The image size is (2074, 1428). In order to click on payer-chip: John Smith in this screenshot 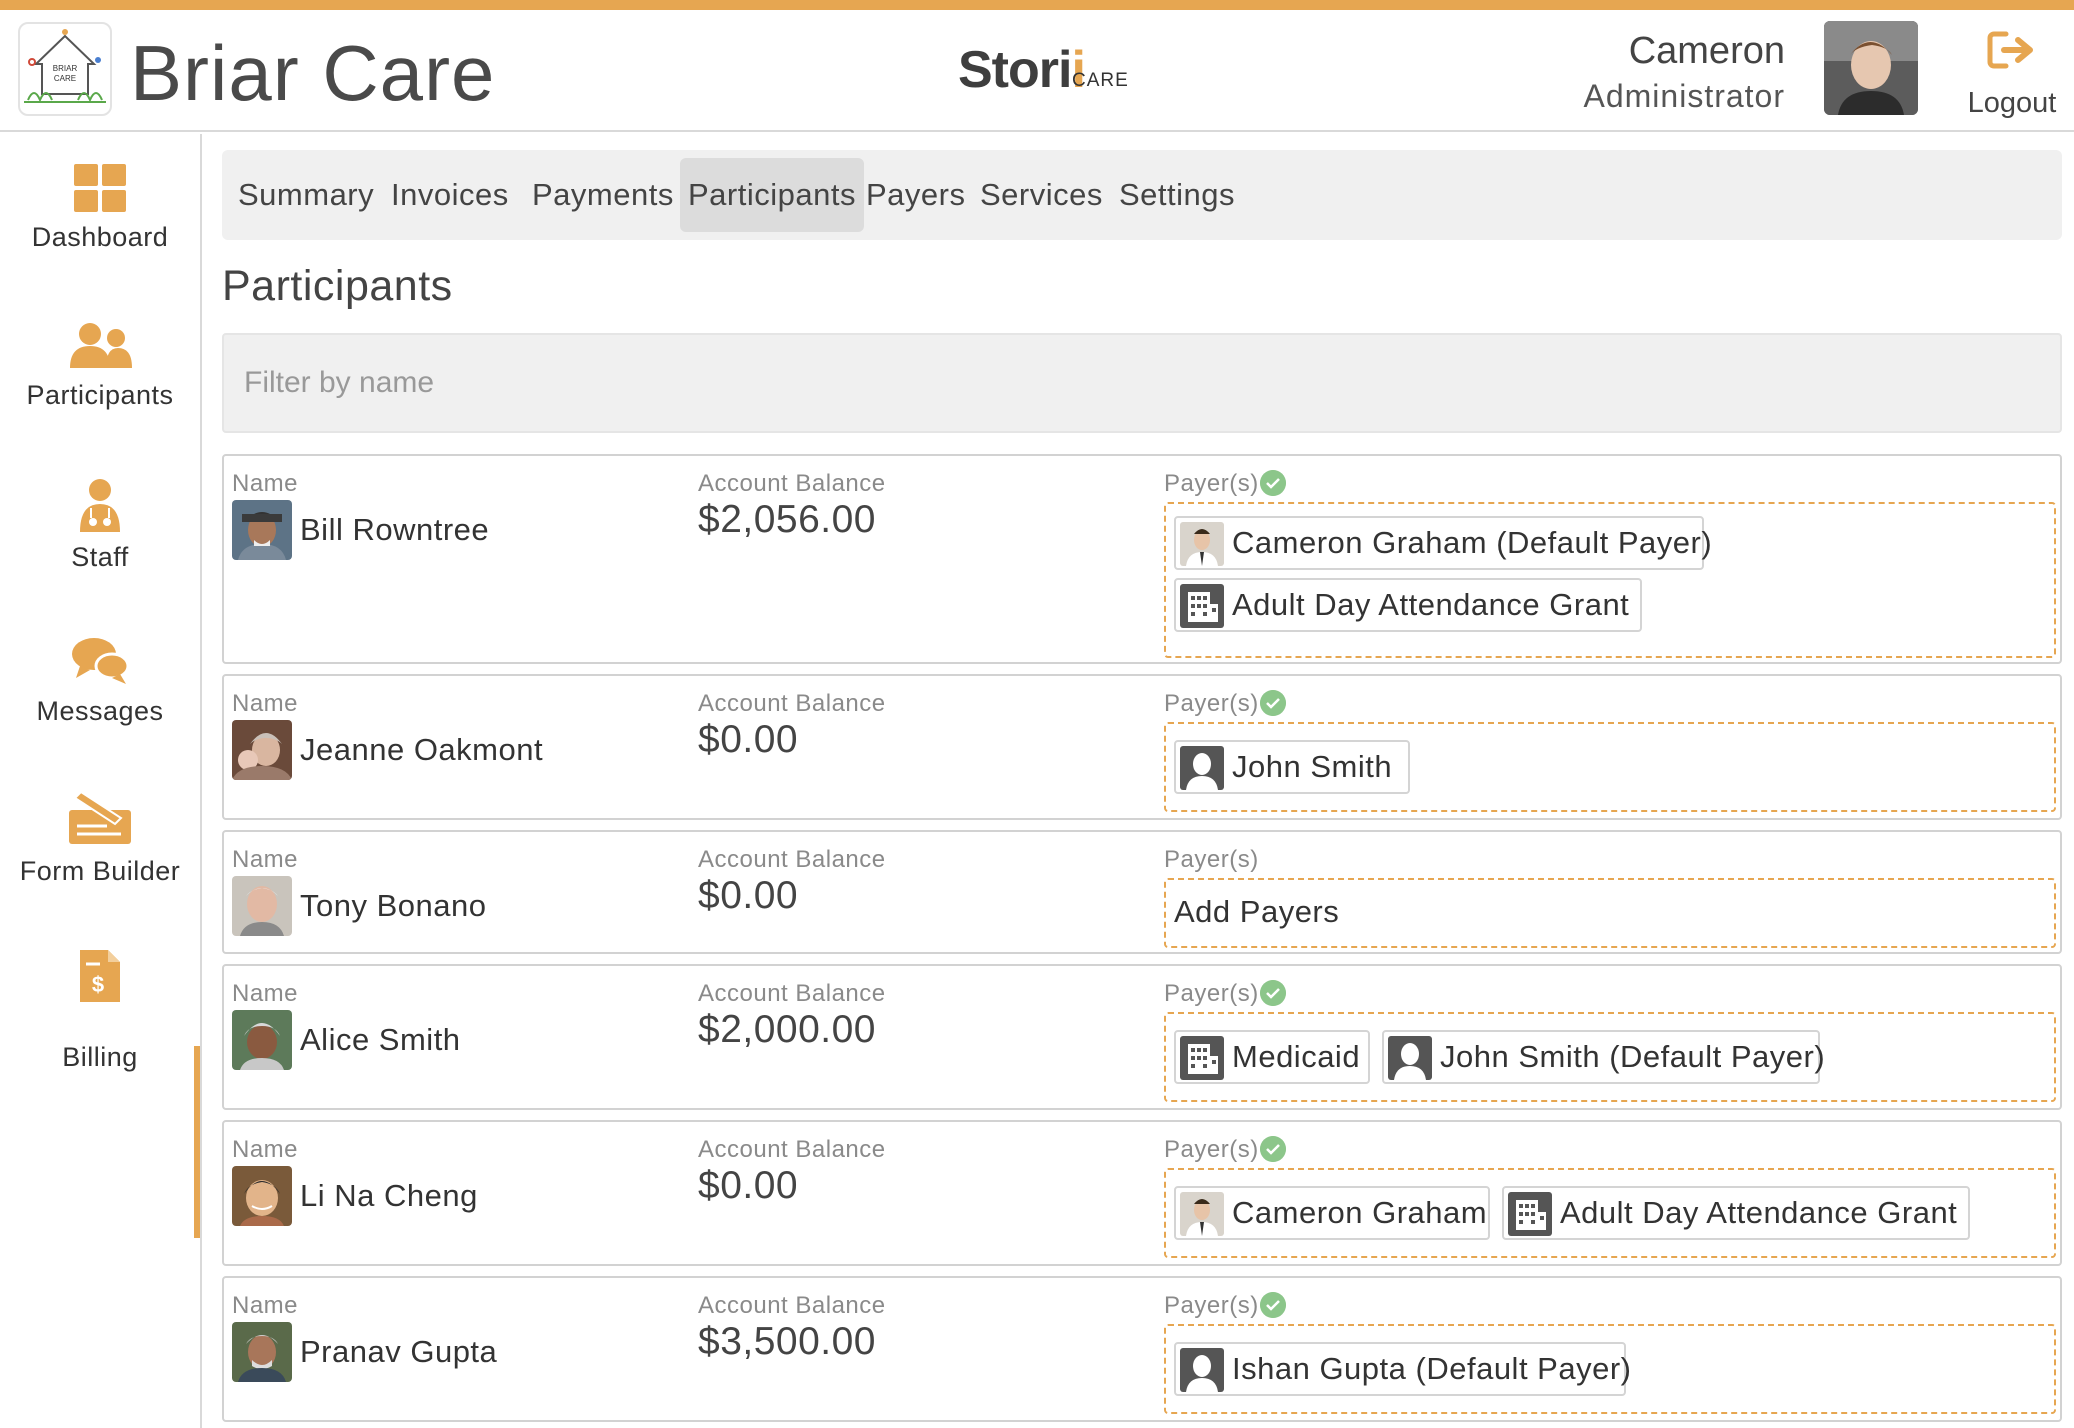, I will do `click(1292, 767)`.